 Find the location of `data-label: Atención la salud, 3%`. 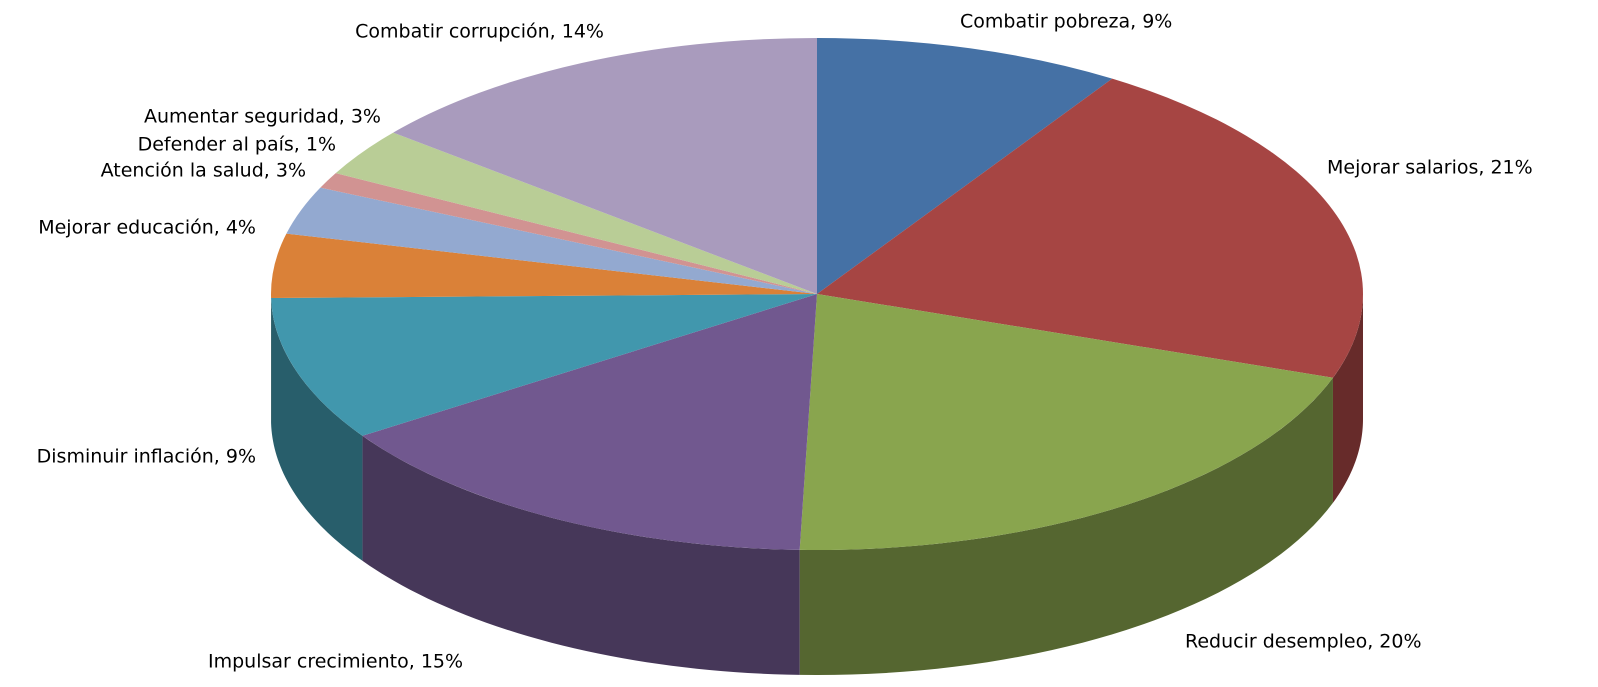

data-label: Atención la salud, 3% is located at coordinates (203, 171).